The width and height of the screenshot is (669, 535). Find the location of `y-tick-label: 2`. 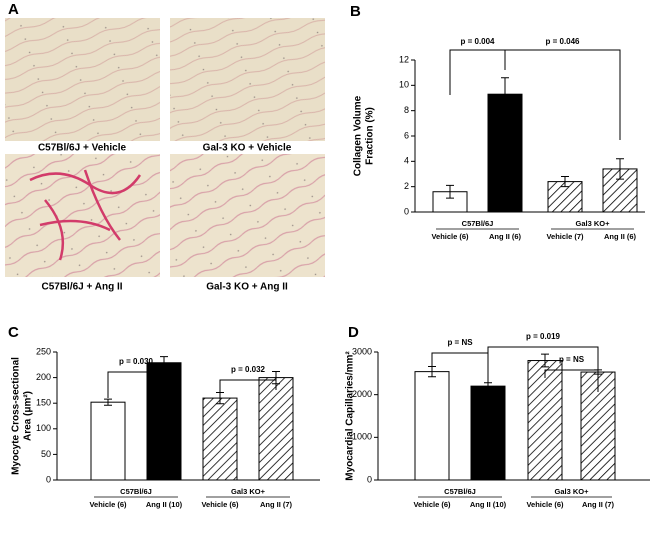

y-tick-label: 2 is located at coordinates (406, 186).